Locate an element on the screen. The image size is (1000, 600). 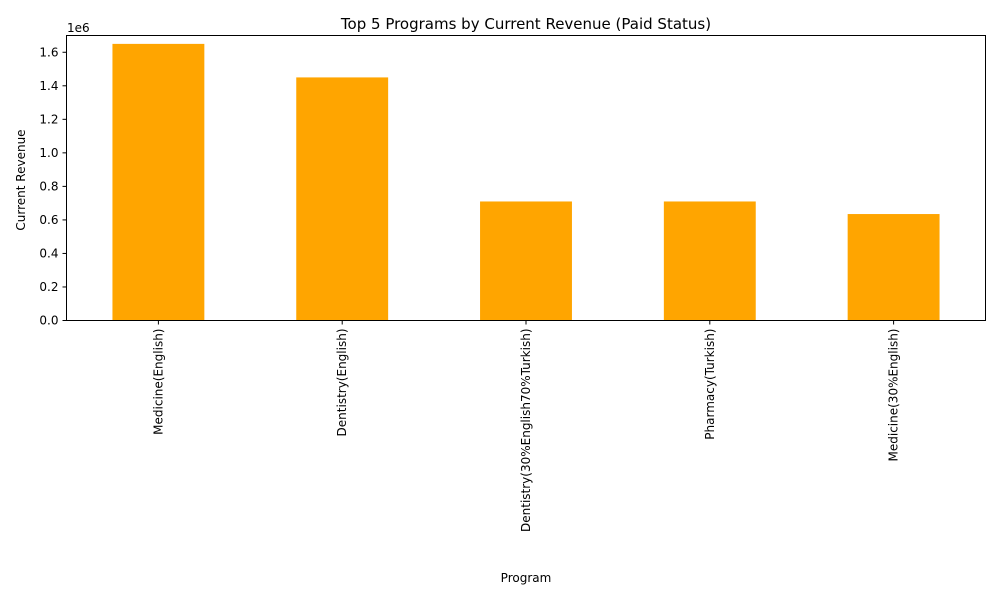
x-tick-label: Dentistry(English) is located at coordinates (342, 383).